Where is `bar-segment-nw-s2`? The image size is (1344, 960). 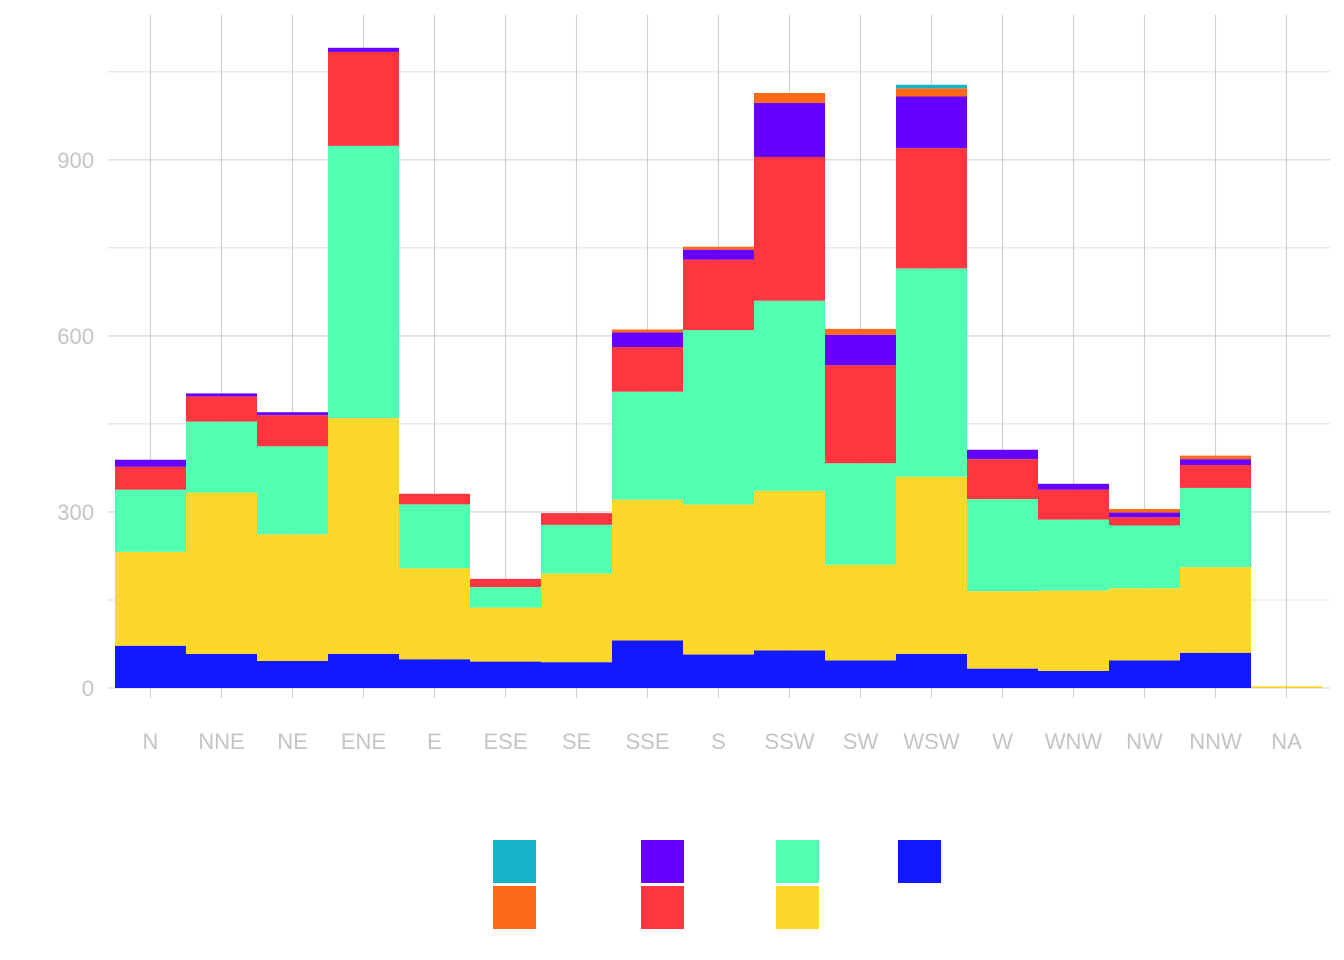 bar-segment-nw-s2 is located at coordinates (1144, 624).